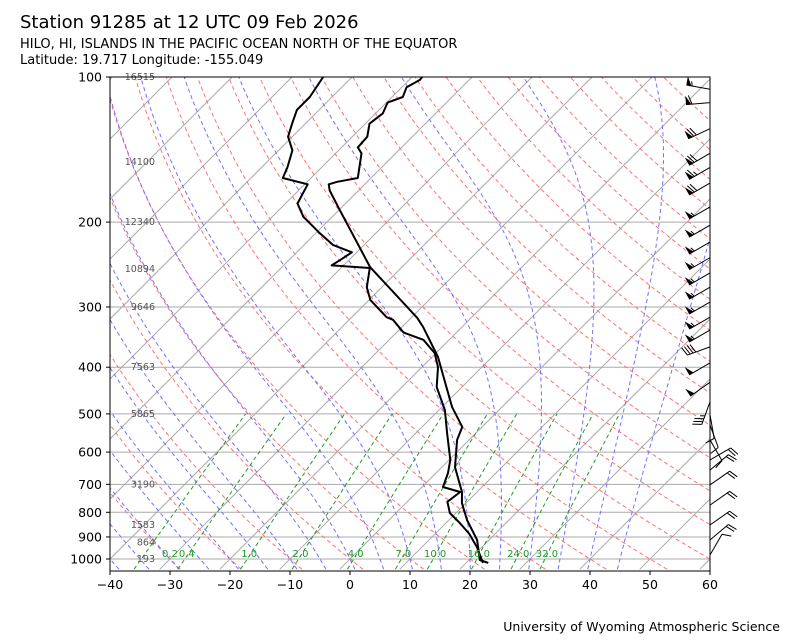 The image size is (800, 640). Describe the element at coordinates (90, 484) in the screenshot. I see `y-tick-label: 700` at that location.